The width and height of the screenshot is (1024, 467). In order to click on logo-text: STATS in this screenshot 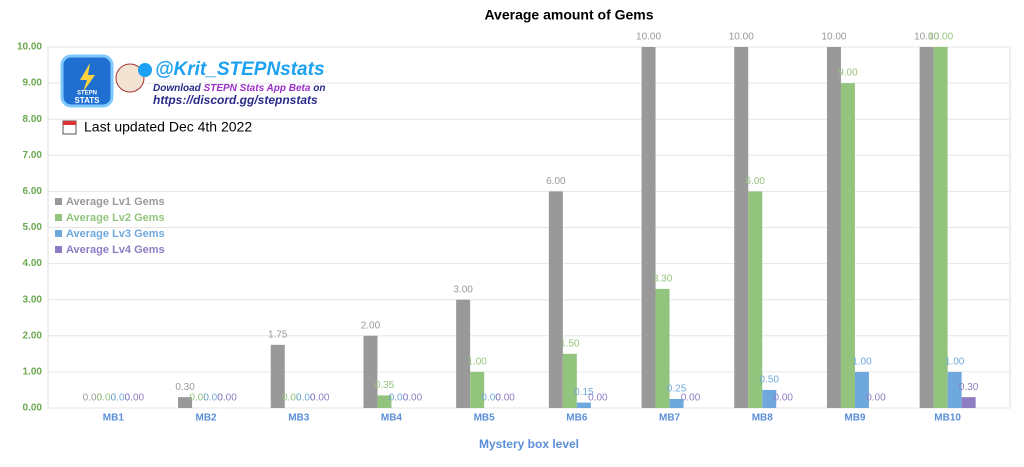, I will do `click(87, 100)`.